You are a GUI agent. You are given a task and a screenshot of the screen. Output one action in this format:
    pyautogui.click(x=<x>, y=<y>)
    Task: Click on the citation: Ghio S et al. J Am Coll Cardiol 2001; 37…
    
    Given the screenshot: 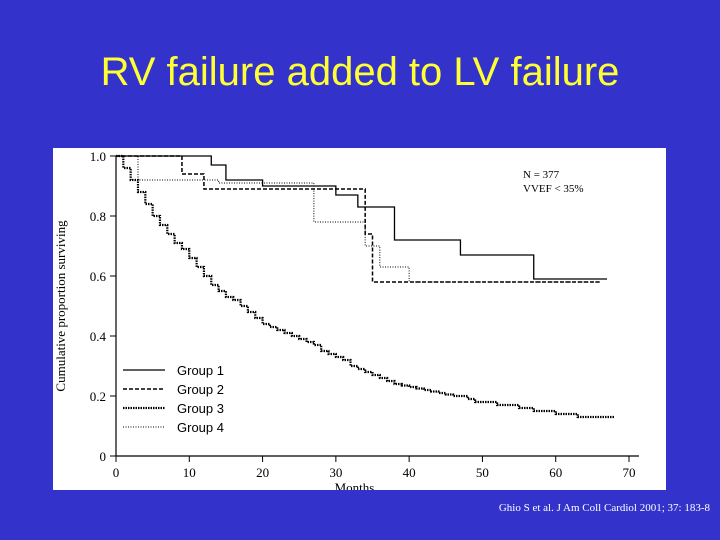 What is the action you would take?
    pyautogui.click(x=604, y=508)
    